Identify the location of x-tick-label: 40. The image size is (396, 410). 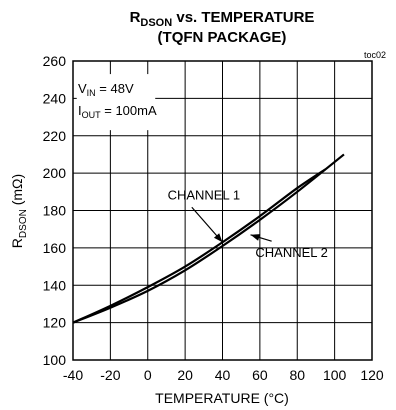
(223, 375).